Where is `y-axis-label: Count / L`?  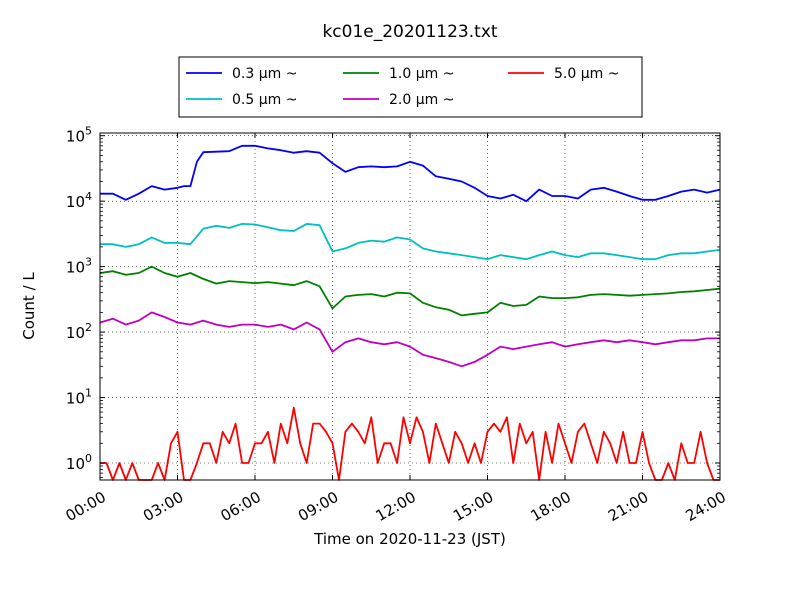
y-axis-label: Count / L is located at coordinates (29, 306).